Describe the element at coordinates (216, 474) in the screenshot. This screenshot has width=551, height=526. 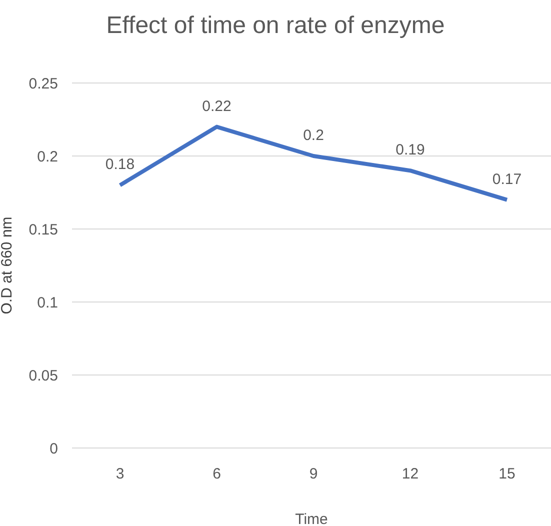
I see `x-tick-label: 6` at that location.